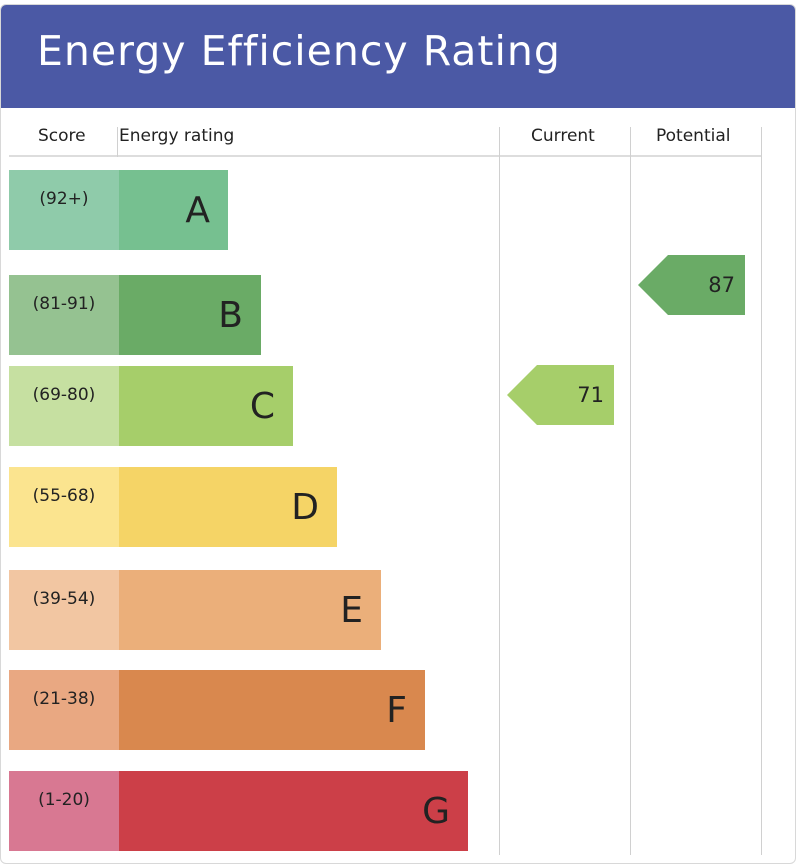 The width and height of the screenshot is (800, 868). I want to click on rating-letter-b: B, so click(230, 315).